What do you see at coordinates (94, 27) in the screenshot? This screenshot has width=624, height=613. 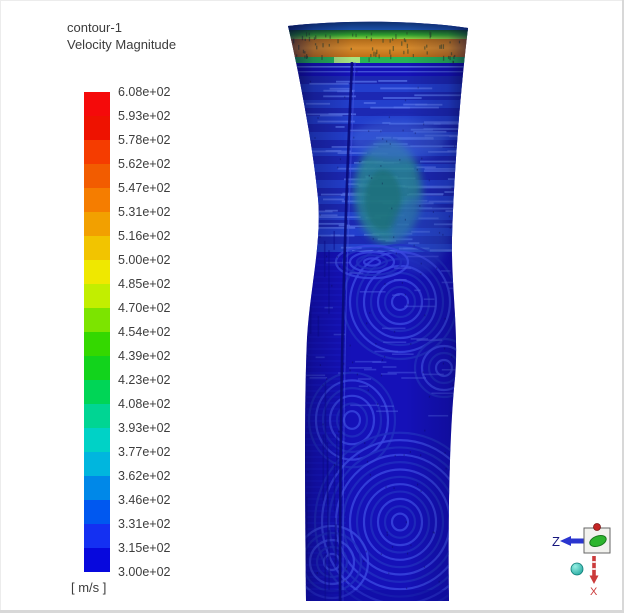 I see `contour-name: contour-1` at bounding box center [94, 27].